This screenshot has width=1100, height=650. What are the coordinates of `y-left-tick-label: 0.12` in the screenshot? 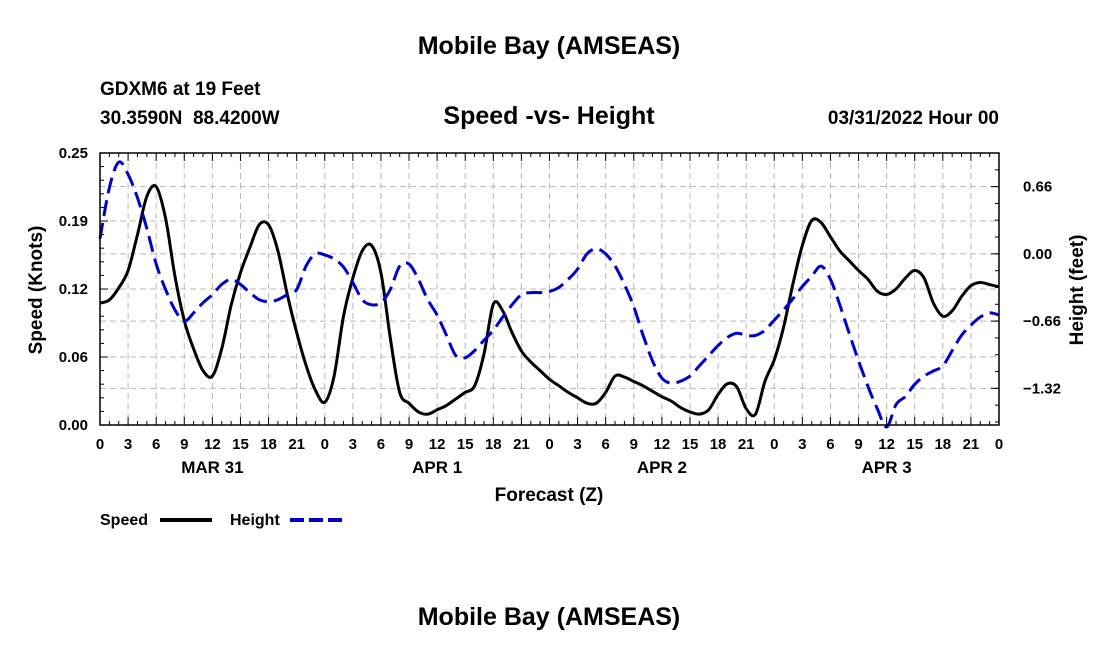 It's located at (73, 289).